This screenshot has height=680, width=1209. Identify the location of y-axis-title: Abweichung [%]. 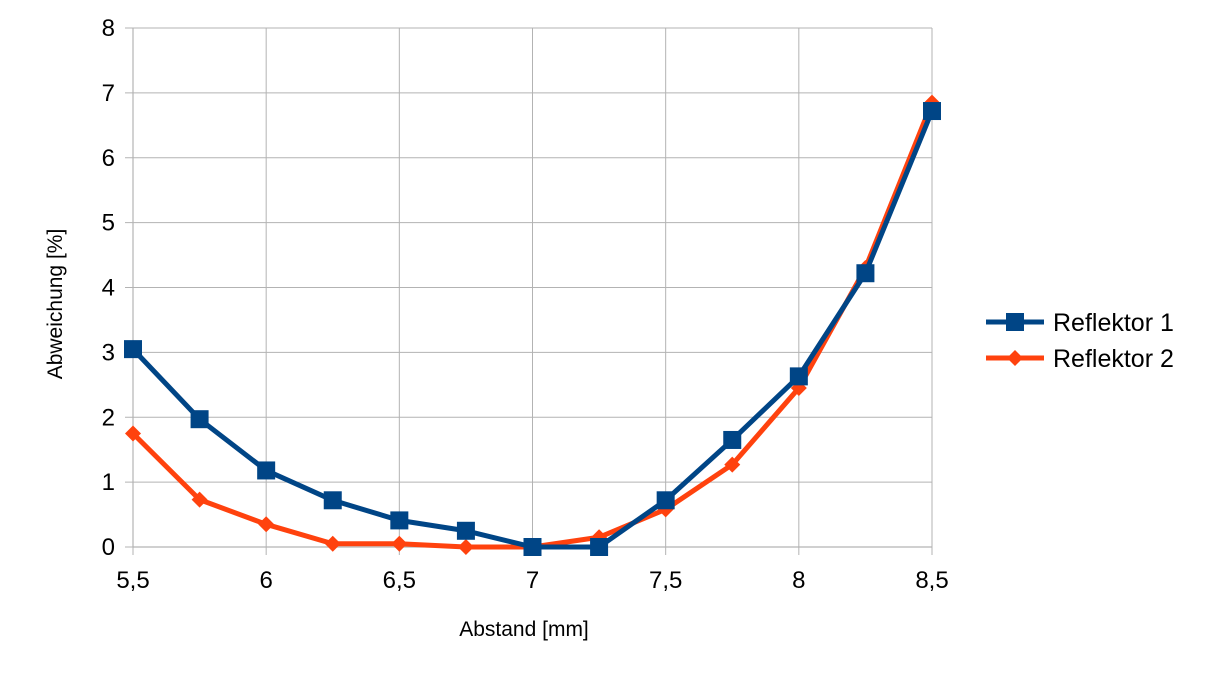
(55, 304).